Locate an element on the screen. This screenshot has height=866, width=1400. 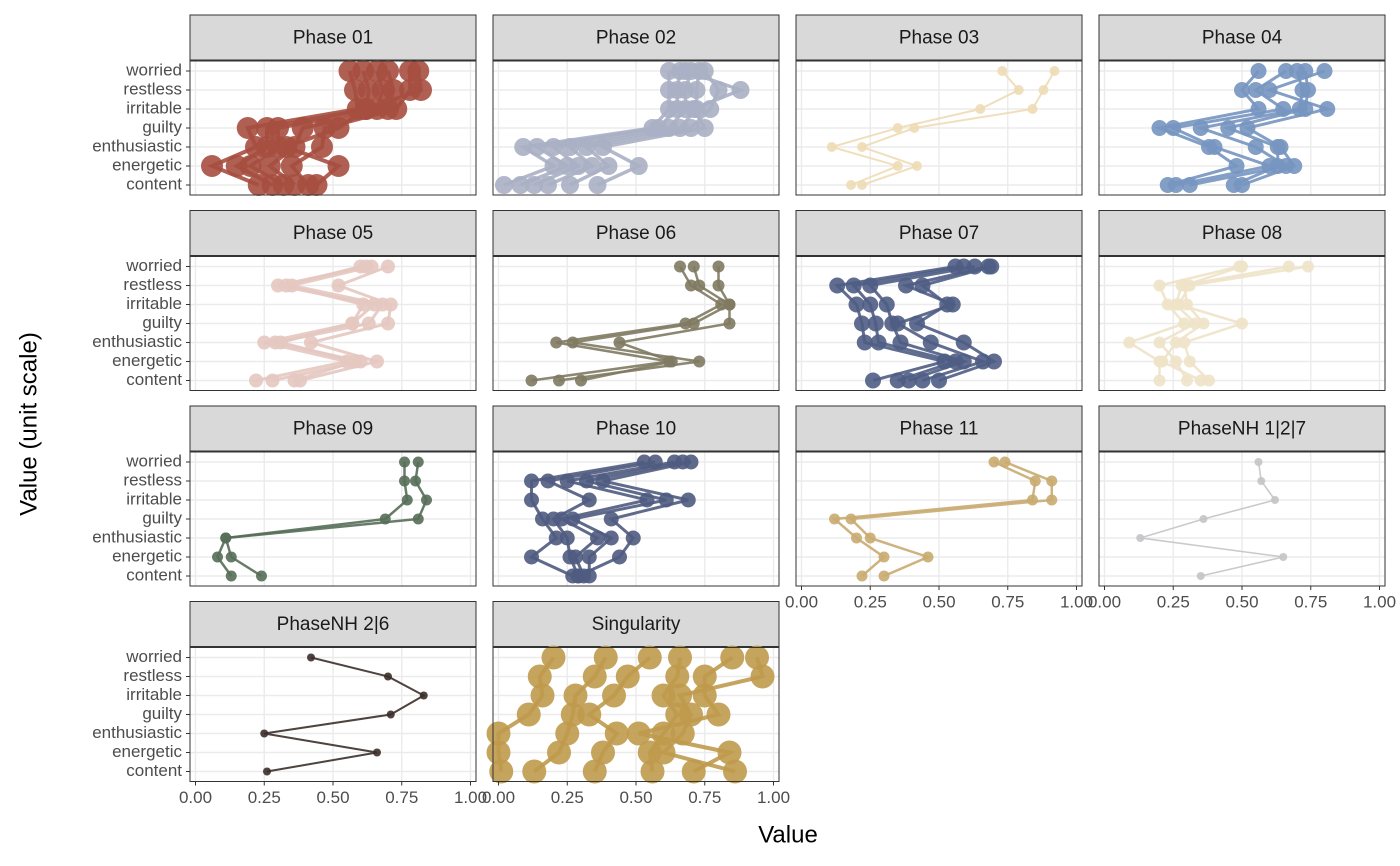
strip-label: Phase 04 is located at coordinates (1242, 38).